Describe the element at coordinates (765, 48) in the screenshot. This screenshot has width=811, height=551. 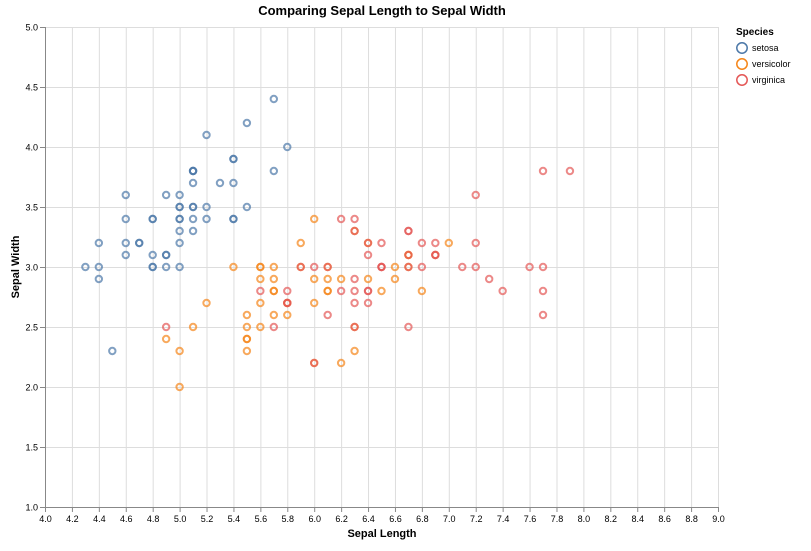
I see `legend-label: setosa` at that location.